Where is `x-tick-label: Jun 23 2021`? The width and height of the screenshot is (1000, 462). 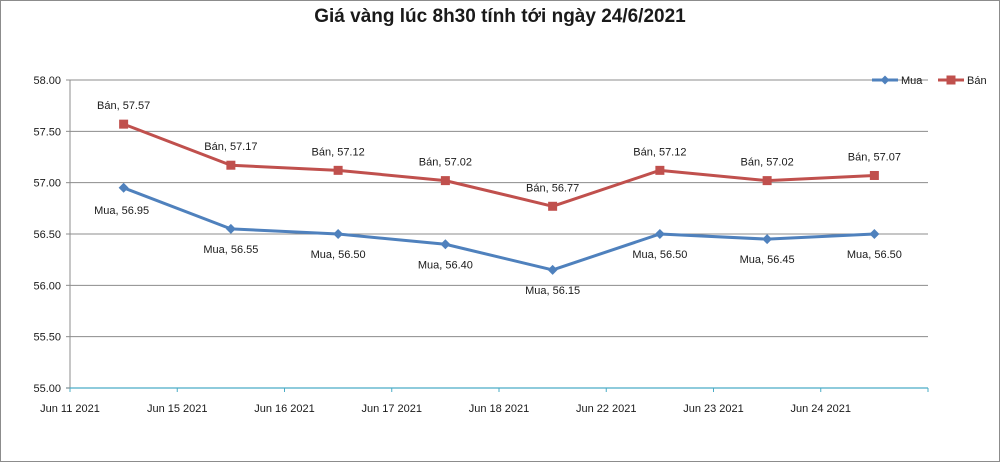 x-tick-label: Jun 23 2021 is located at coordinates (713, 409).